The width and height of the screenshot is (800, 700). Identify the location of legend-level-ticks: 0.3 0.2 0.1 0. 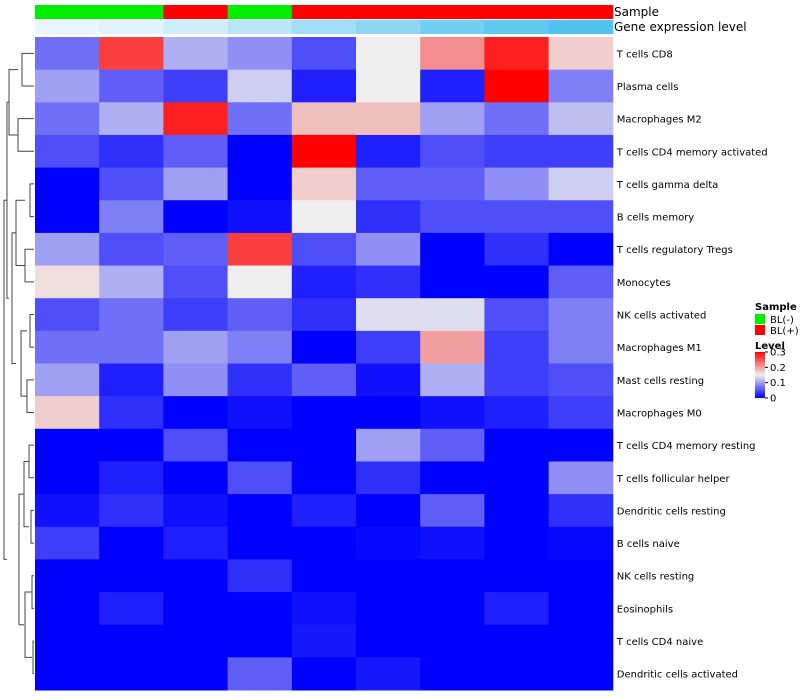
(775, 376).